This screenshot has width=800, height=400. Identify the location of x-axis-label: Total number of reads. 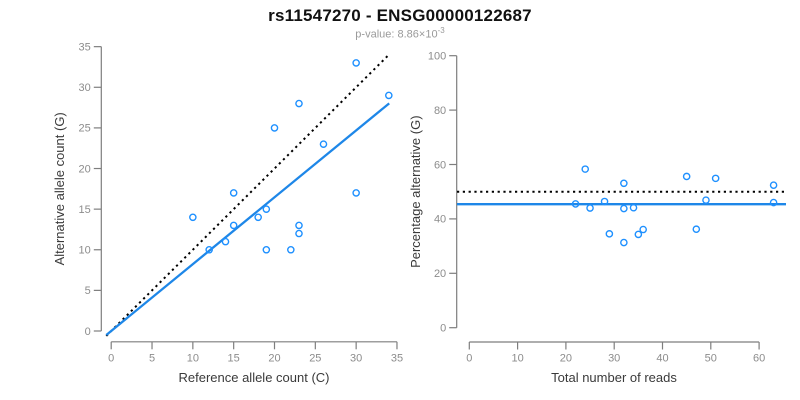
(614, 377).